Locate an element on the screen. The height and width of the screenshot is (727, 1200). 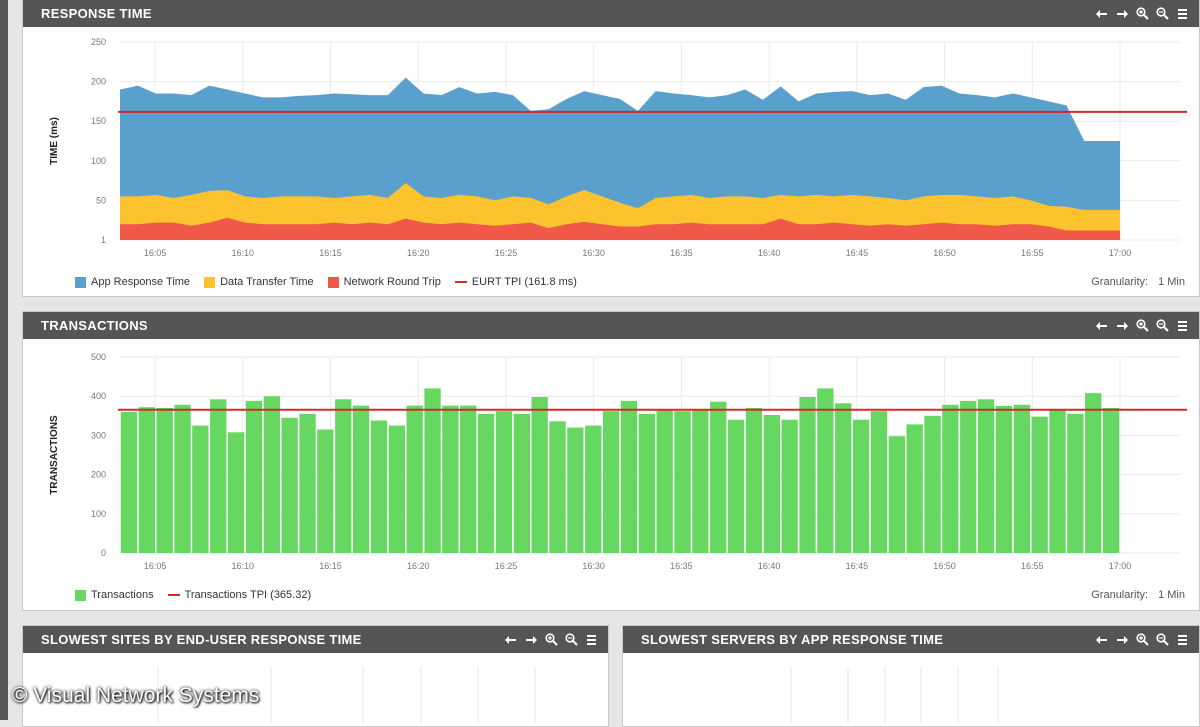
x-tick-label: 16:15 is located at coordinates (330, 253).